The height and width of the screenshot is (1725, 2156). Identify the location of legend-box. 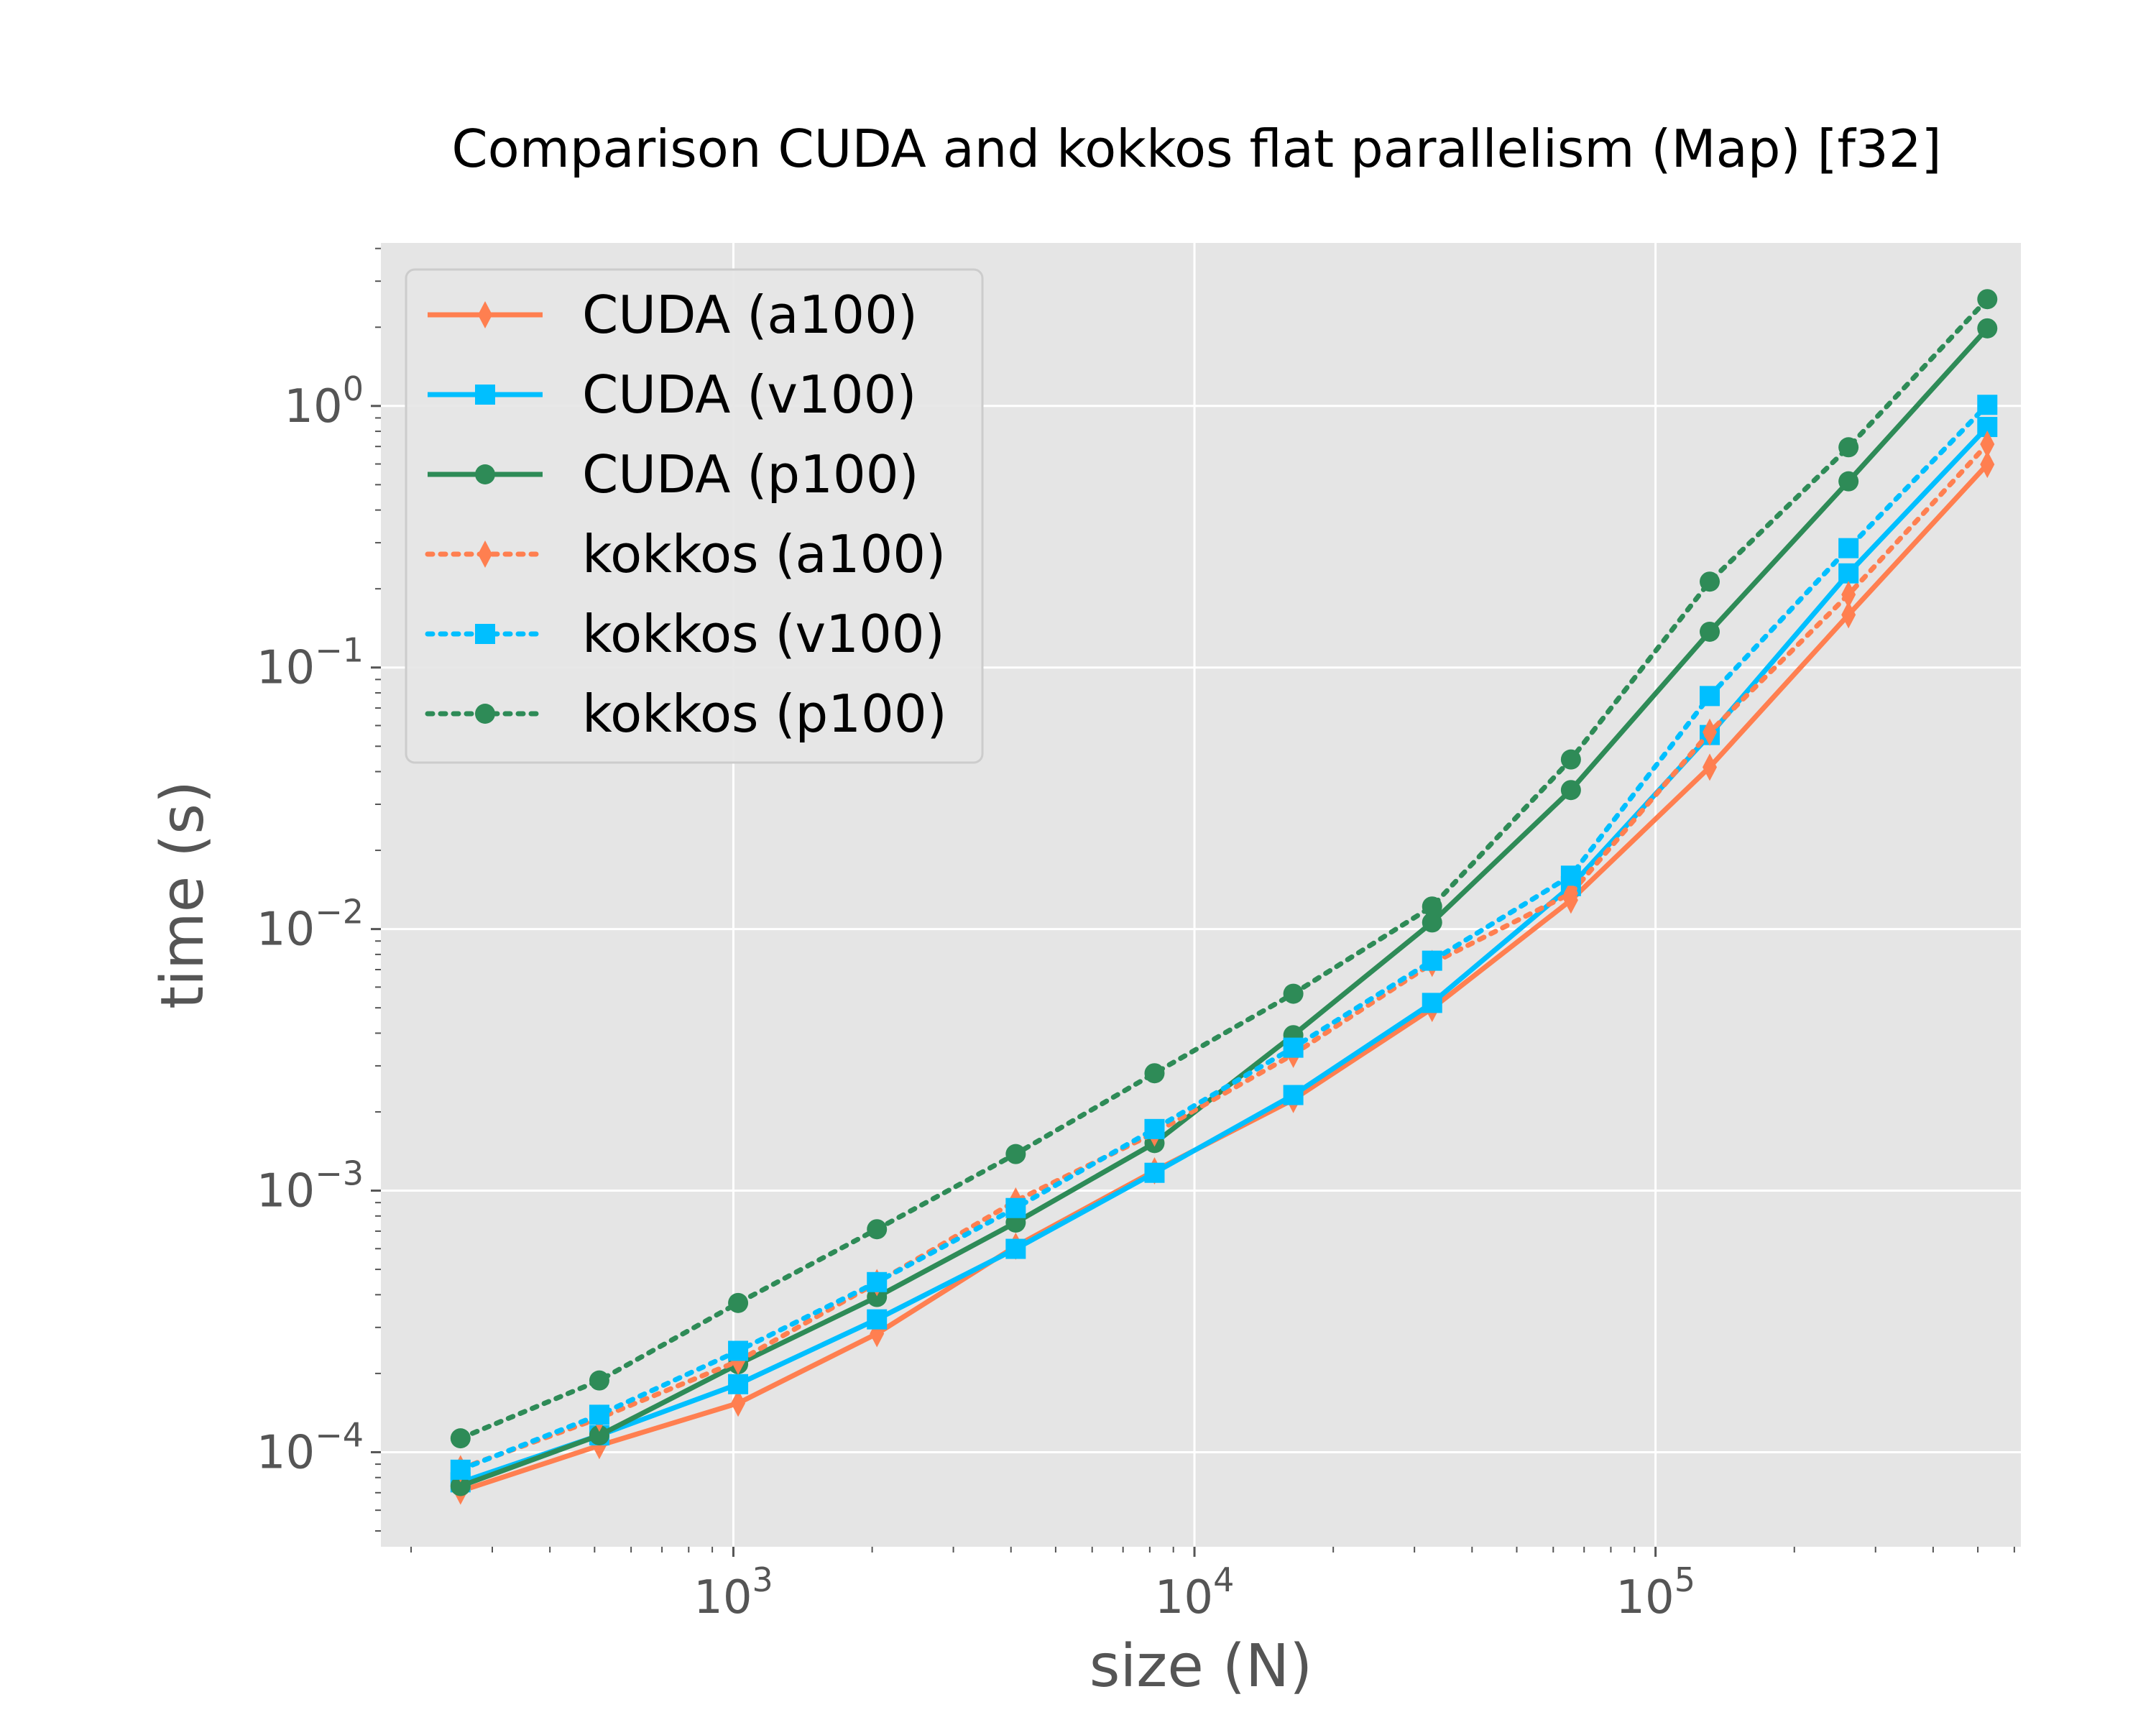
(694, 516).